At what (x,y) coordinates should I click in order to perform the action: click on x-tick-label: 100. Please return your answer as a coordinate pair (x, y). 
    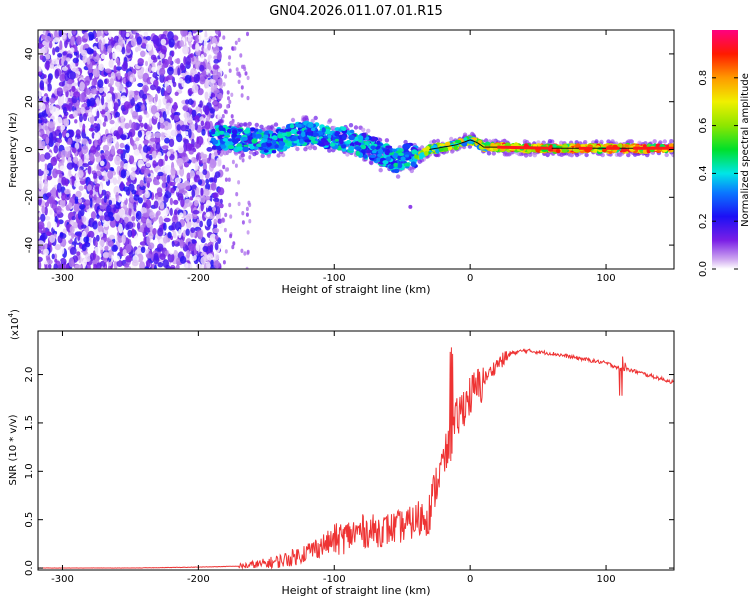
    Looking at the image, I should click on (606, 579).